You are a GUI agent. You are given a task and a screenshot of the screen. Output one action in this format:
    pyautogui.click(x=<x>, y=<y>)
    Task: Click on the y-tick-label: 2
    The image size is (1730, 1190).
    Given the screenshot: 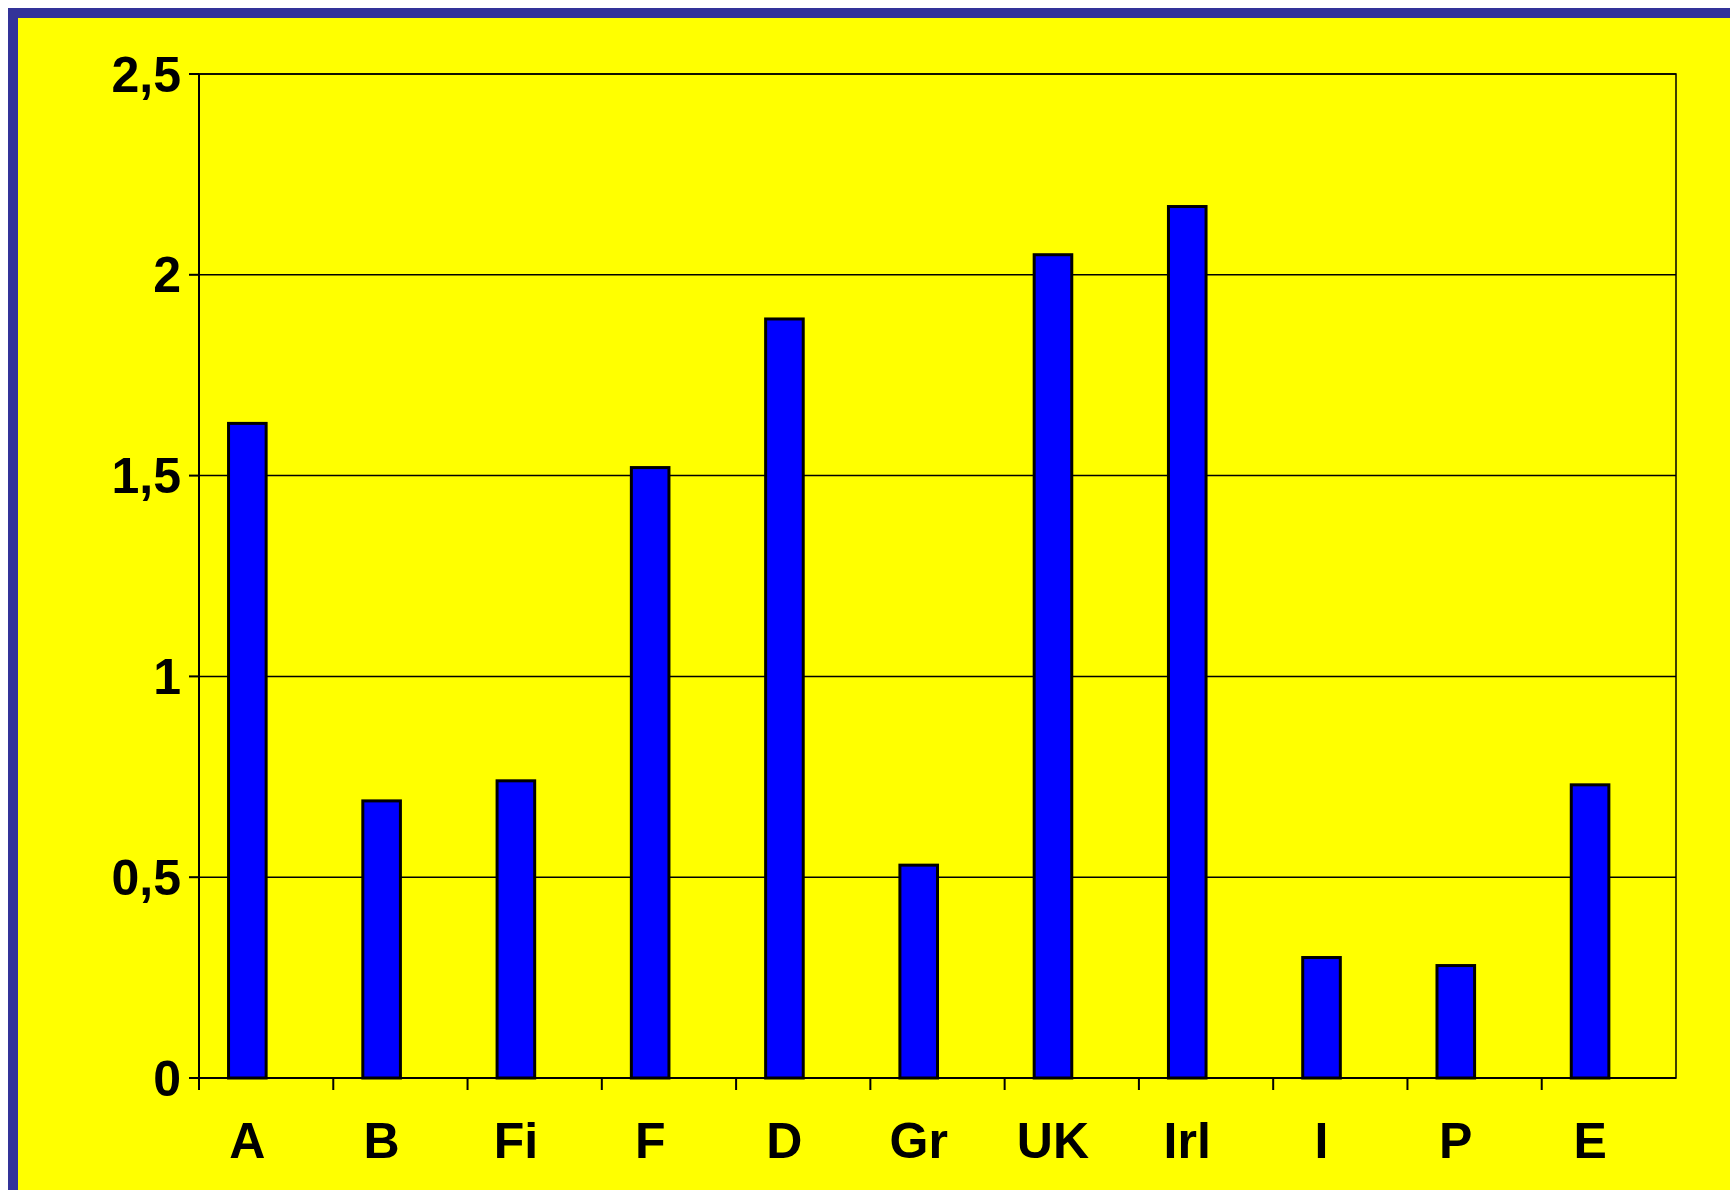 What is the action you would take?
    pyautogui.click(x=167, y=275)
    